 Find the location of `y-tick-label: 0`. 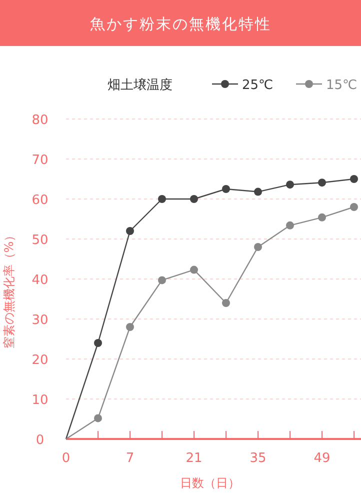

y-tick-label: 0 is located at coordinates (40, 440).